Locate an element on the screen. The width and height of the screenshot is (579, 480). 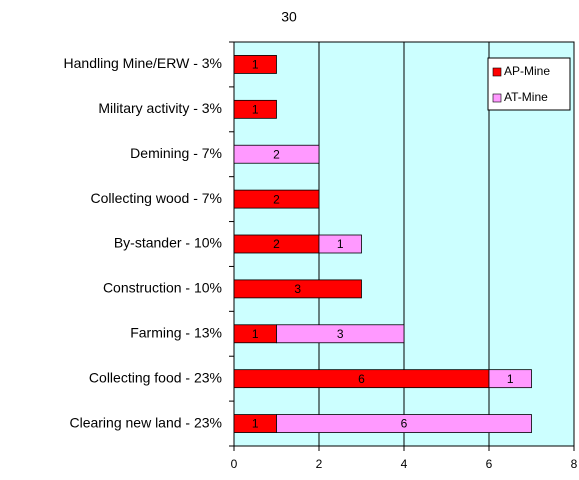
x-tick-label: 2 is located at coordinates (319, 464).